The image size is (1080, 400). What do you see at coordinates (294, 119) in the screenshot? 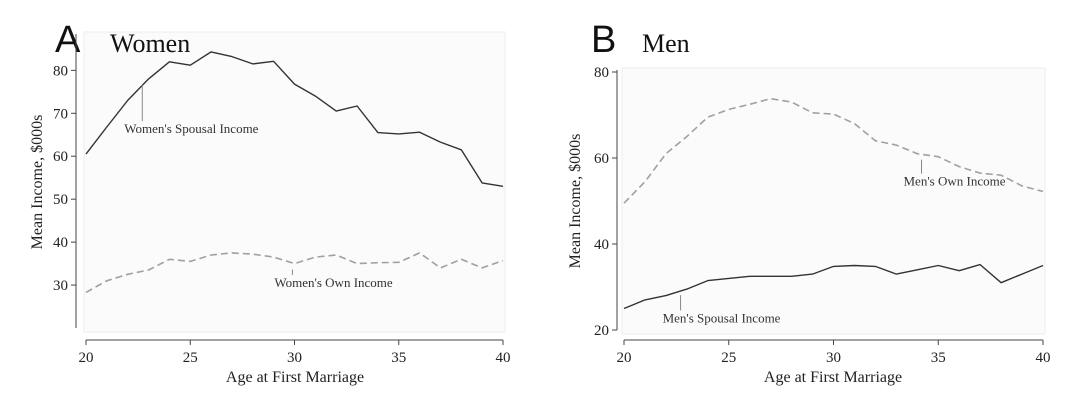
I see `series-line-women-s-spousal-income` at bounding box center [294, 119].